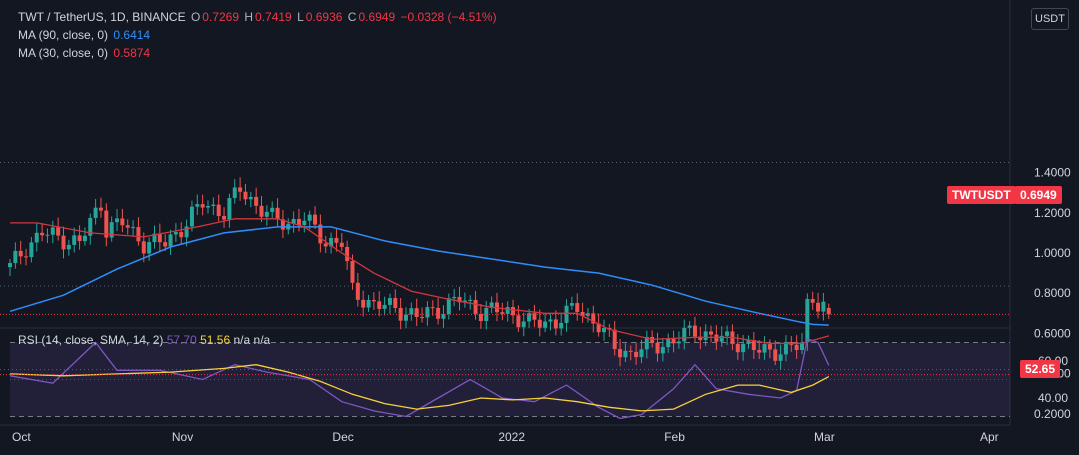 This screenshot has width=1079, height=455. What do you see at coordinates (1052, 213) in the screenshot?
I see `price-tick-label: 1.2000` at bounding box center [1052, 213].